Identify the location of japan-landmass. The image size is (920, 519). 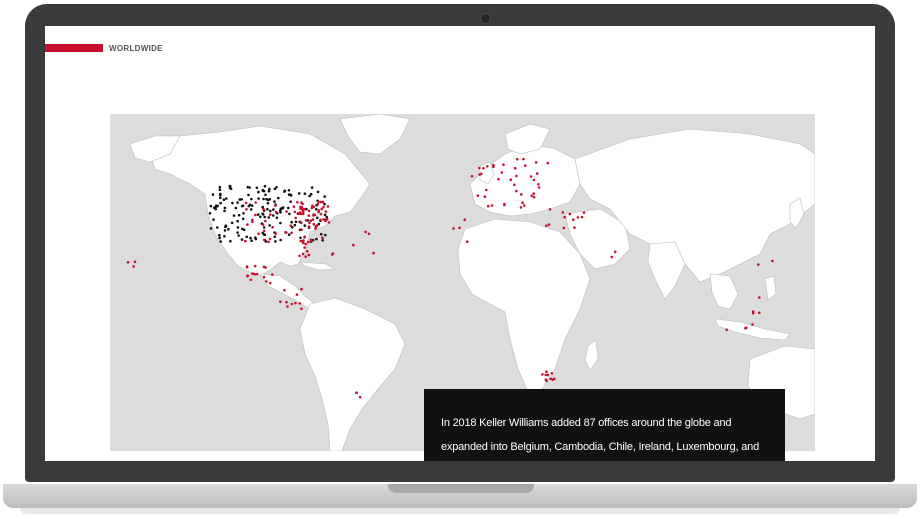
(797, 213).